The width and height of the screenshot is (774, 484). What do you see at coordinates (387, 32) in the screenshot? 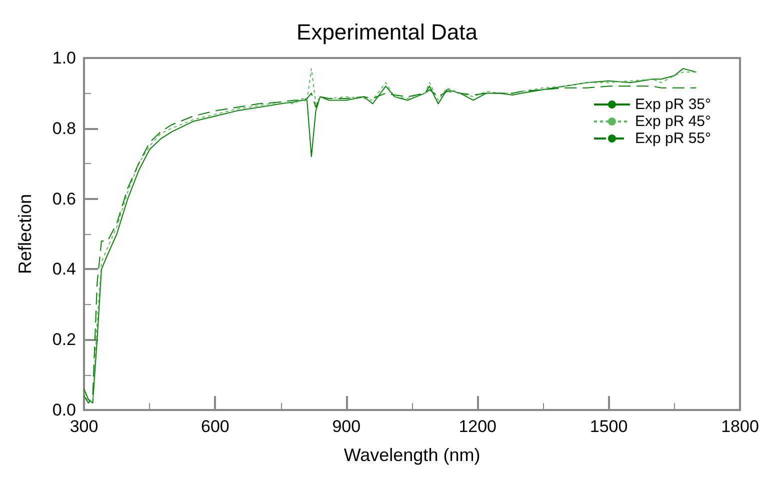
I see `chart-title: Experimental Data` at bounding box center [387, 32].